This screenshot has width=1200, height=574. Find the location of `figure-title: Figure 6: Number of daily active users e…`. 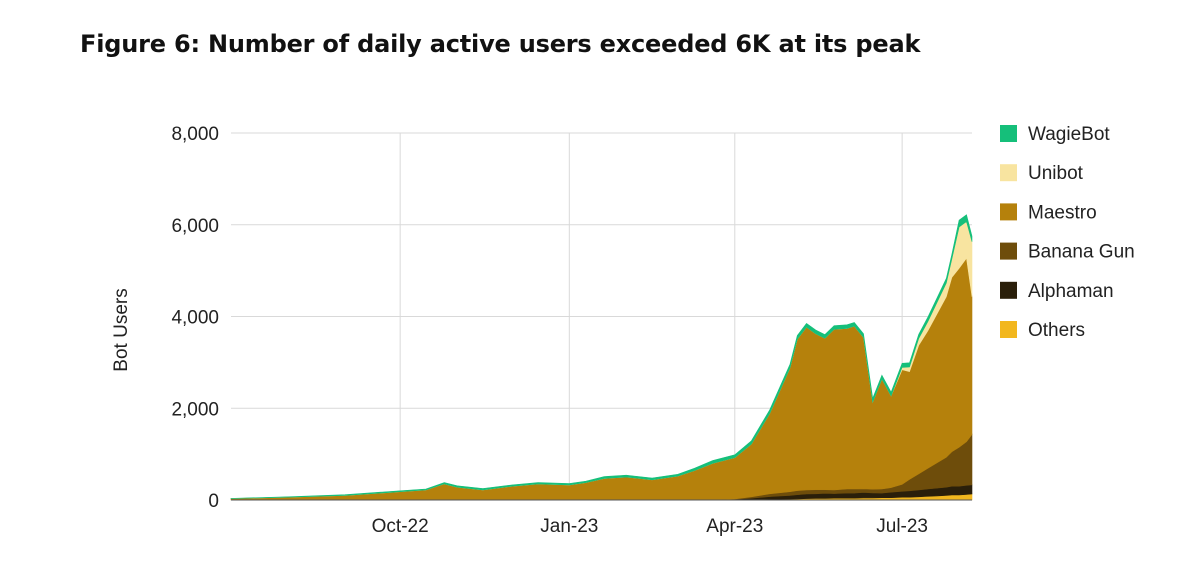

figure-title: Figure 6: Number of daily active users e… is located at coordinates (500, 44).